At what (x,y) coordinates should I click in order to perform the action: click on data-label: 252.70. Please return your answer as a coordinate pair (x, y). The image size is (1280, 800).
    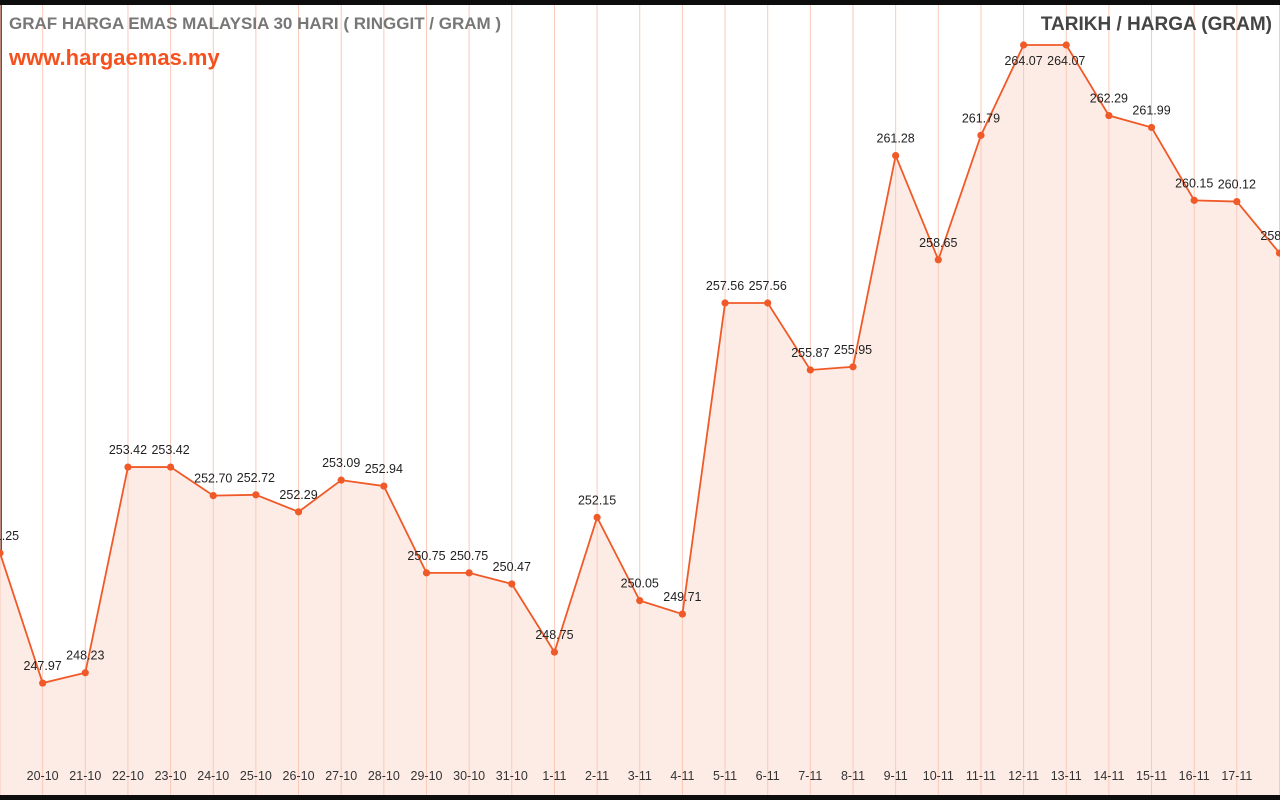
    Looking at the image, I should click on (213, 479).